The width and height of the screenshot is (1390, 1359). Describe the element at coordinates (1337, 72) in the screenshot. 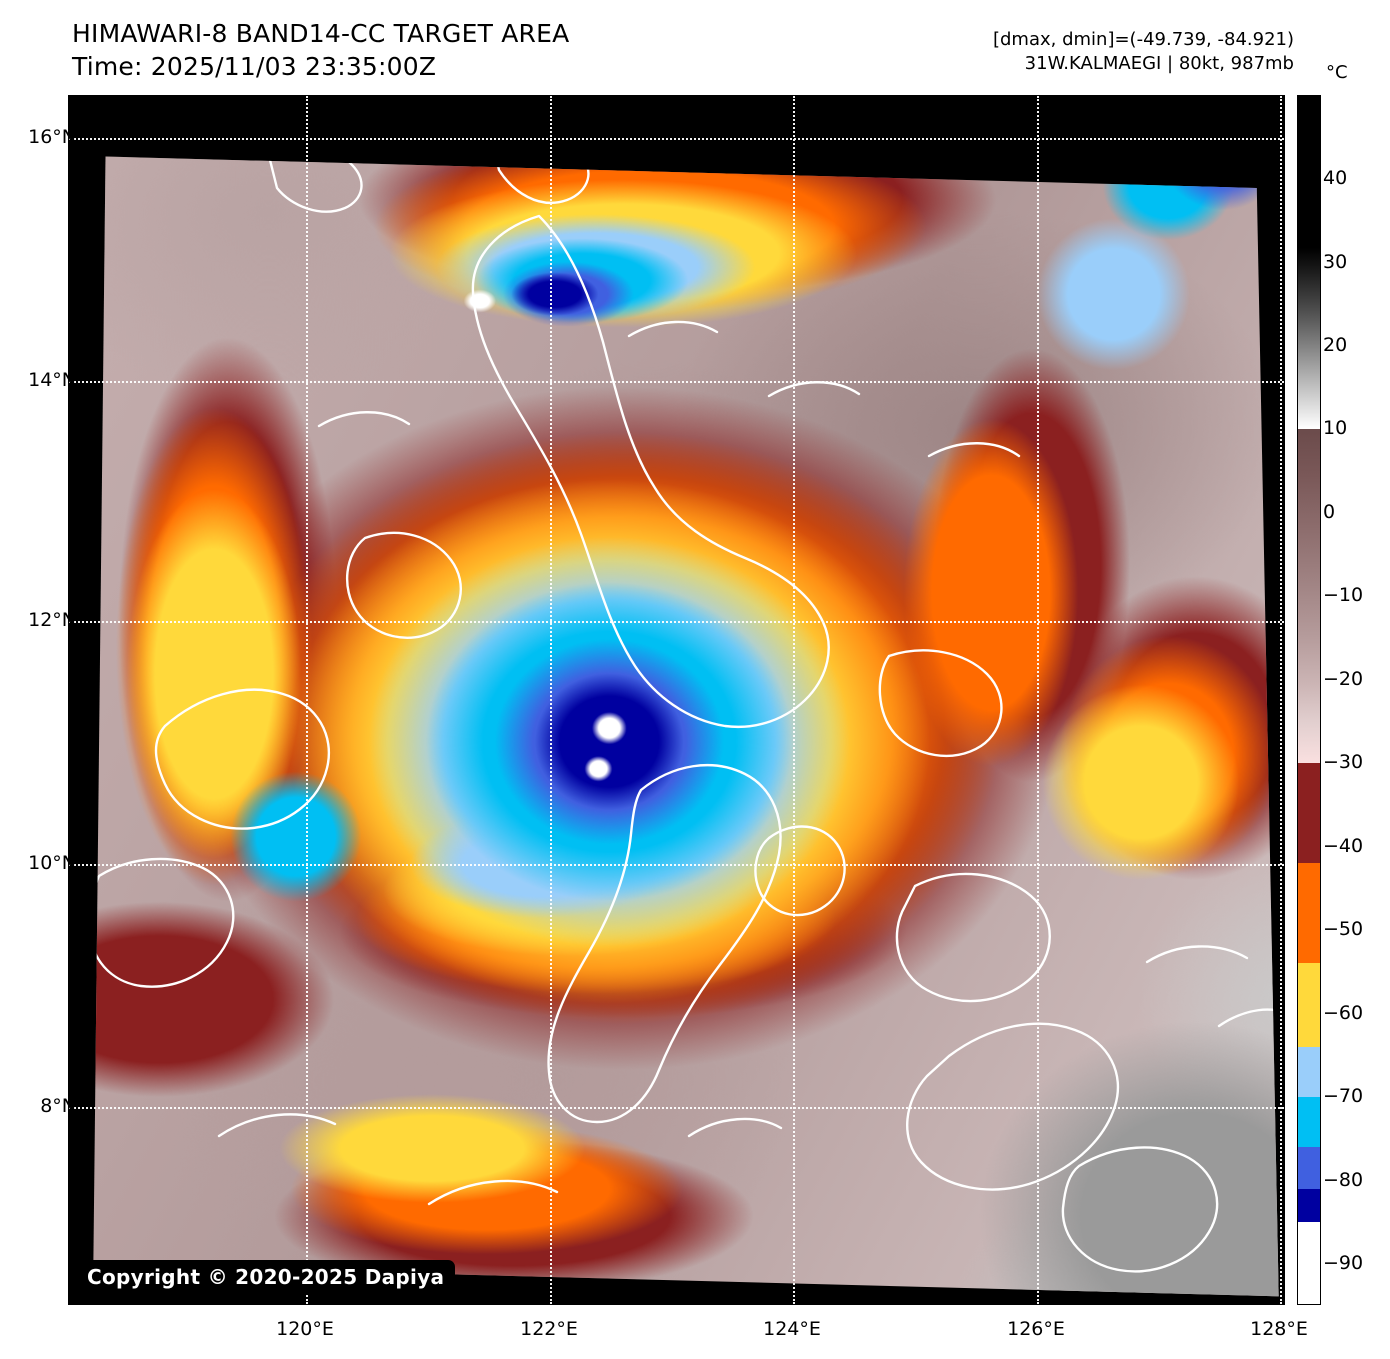

I see `colorbar-unit-label: °C` at that location.